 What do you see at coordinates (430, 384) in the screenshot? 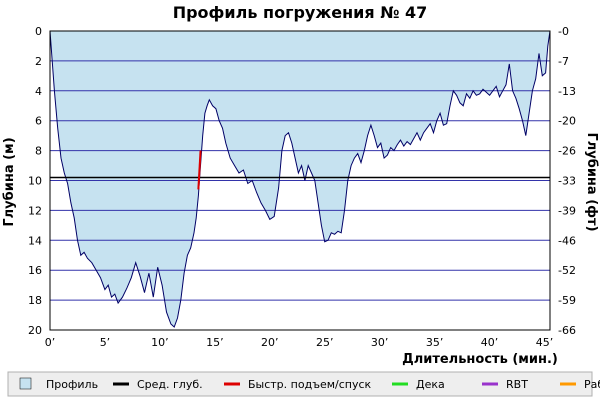
I see `legend-label: Дека` at bounding box center [430, 384].